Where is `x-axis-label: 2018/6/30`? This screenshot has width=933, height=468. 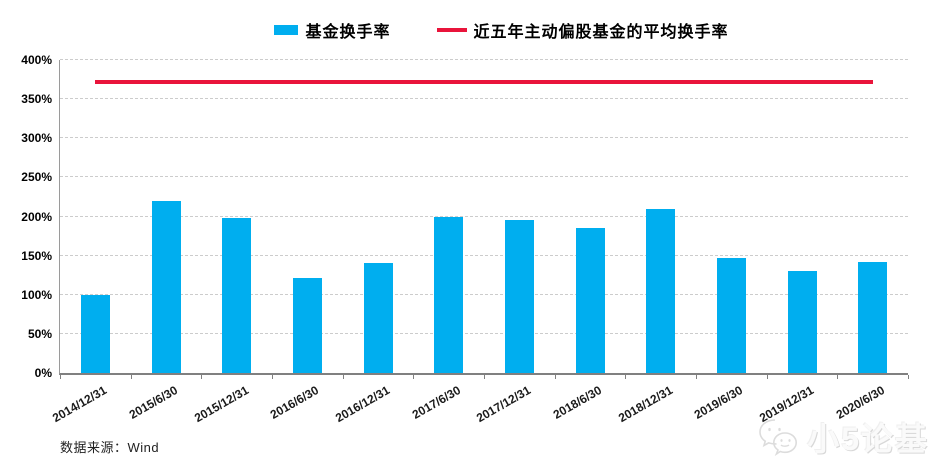 x-axis-label: 2018/6/30 is located at coordinates (577, 402).